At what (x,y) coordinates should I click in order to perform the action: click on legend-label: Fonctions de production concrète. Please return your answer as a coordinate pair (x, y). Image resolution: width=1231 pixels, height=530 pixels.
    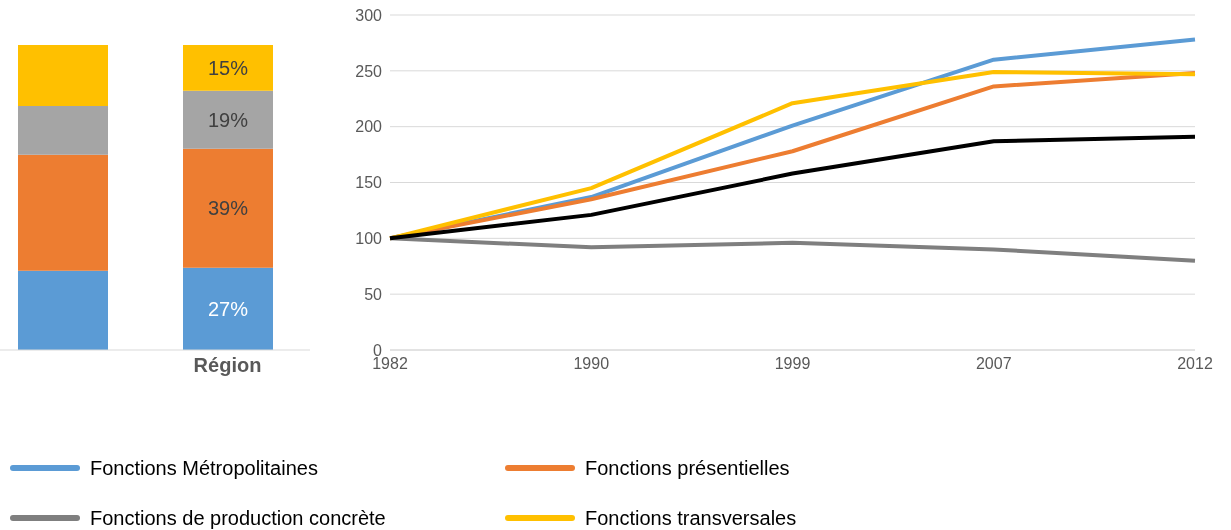
    Looking at the image, I should click on (238, 518).